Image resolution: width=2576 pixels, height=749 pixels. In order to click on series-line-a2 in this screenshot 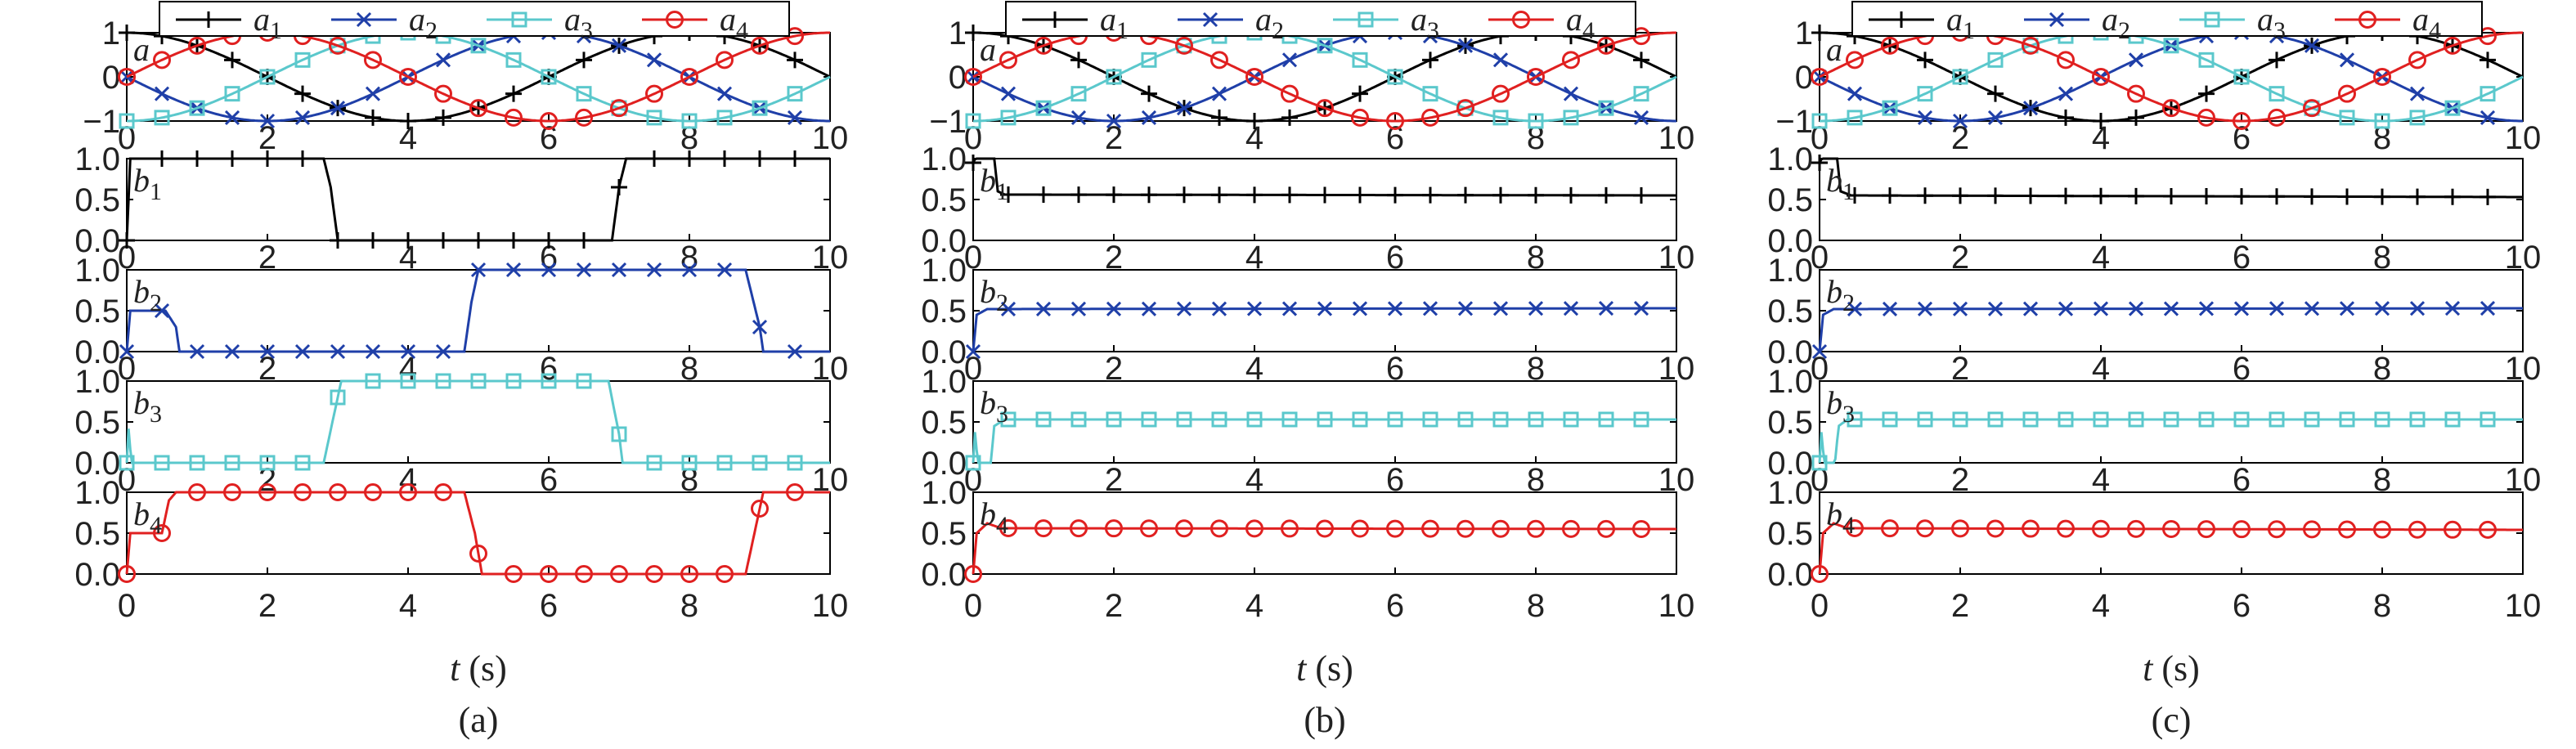, I will do `click(477, 310)`.